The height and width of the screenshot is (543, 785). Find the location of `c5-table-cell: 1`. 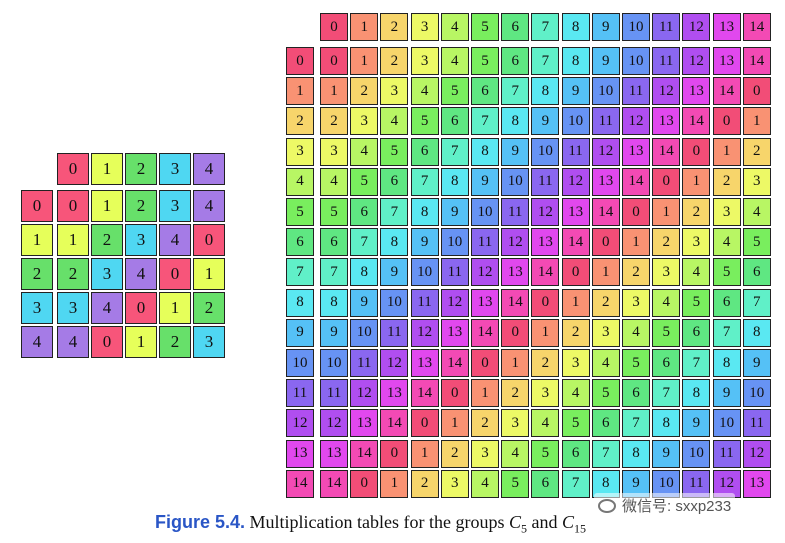

c5-table-cell: 1 is located at coordinates (209, 274).